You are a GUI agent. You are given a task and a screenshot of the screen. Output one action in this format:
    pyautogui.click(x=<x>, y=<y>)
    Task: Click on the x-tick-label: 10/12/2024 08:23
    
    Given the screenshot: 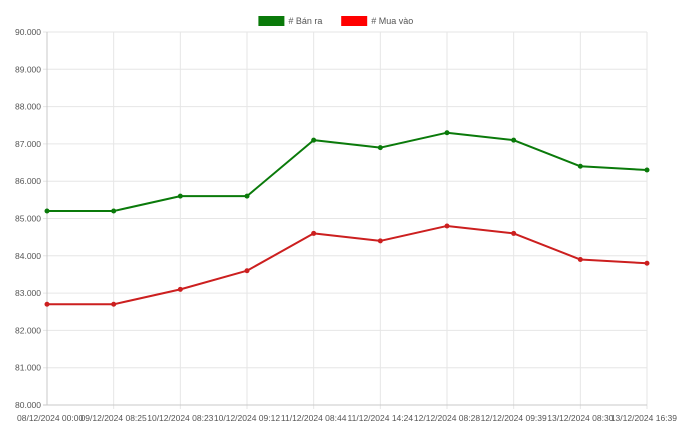 What is the action you would take?
    pyautogui.click(x=180, y=418)
    